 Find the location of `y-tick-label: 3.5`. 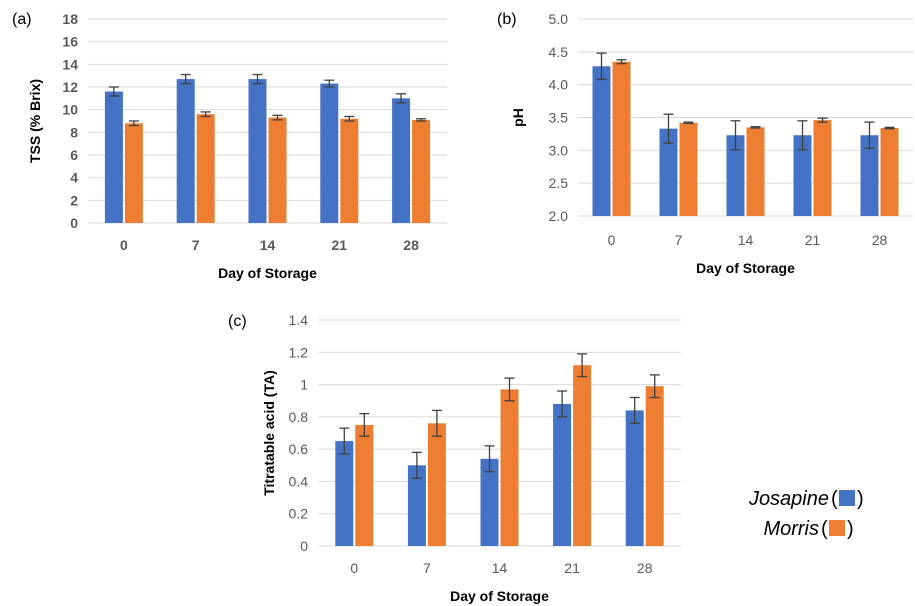

y-tick-label: 3.5 is located at coordinates (559, 118).